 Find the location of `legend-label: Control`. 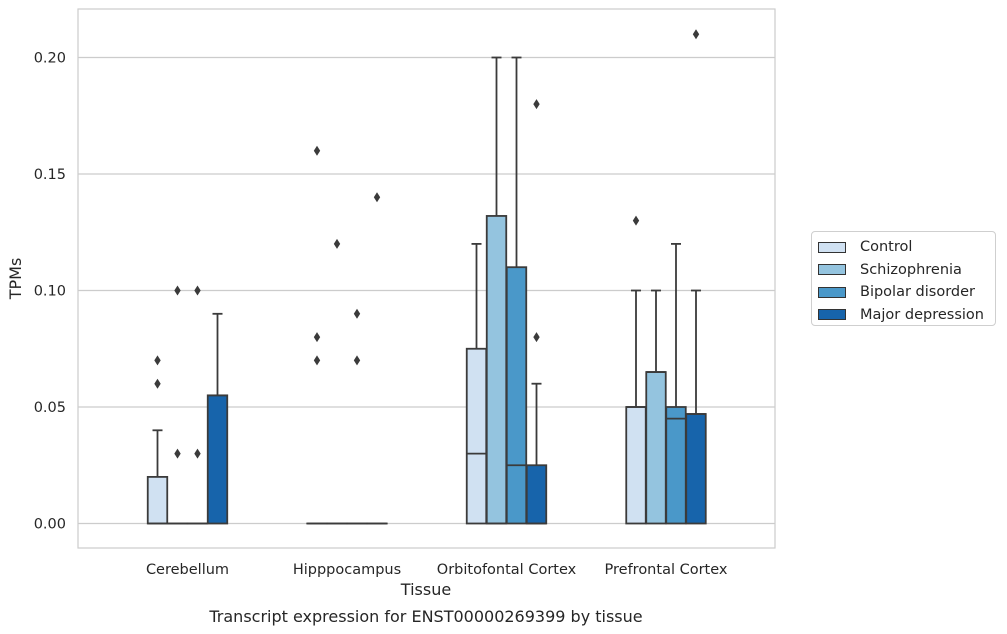

legend-label: Control is located at coordinates (886, 247).